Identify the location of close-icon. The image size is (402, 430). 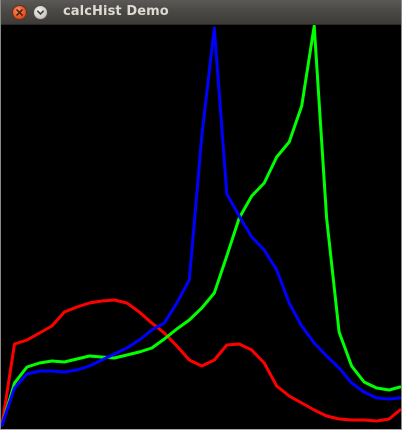
(19, 12).